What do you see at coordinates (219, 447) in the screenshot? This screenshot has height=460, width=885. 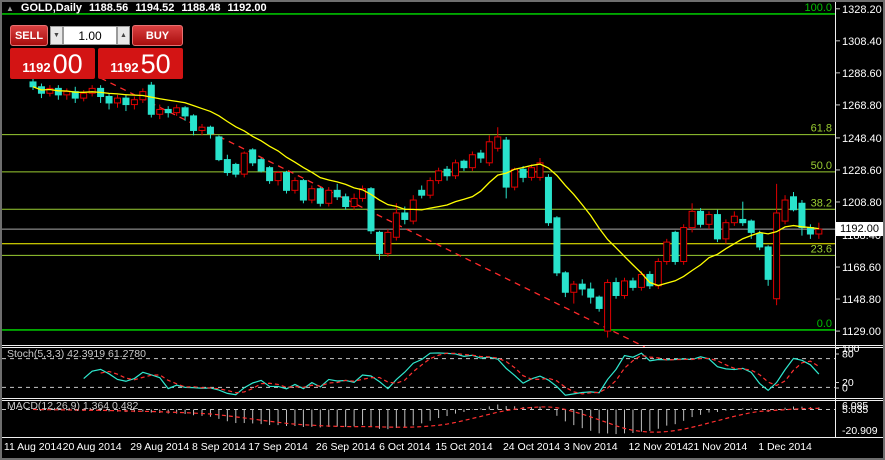 I see `date-label: 8 Sep 2014` at bounding box center [219, 447].